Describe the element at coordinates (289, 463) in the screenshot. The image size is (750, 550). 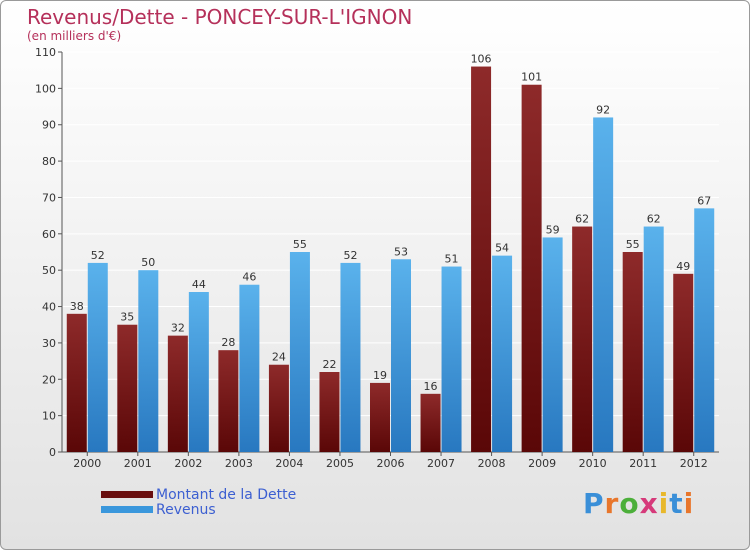
I see `x-tick-label: 2004` at that location.